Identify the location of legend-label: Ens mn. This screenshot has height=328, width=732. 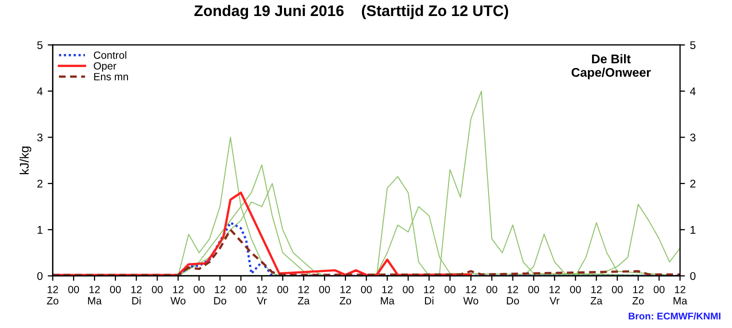
(111, 76).